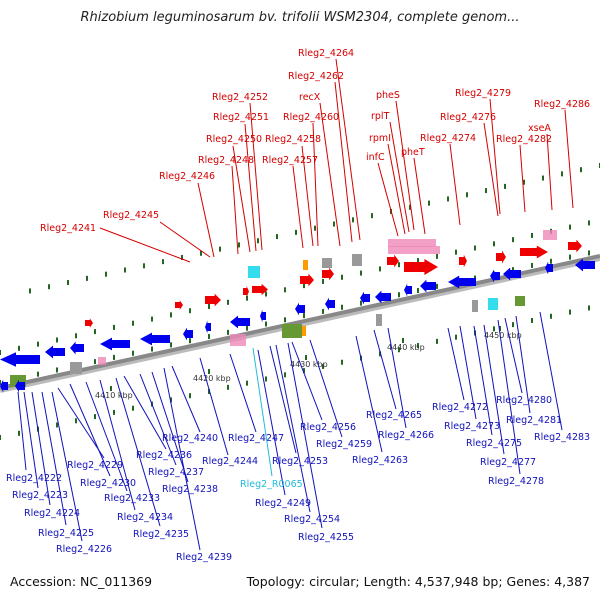  What do you see at coordinates (448, 138) in the screenshot?
I see `forward-gene-label: Rleg2_4274` at bounding box center [448, 138].